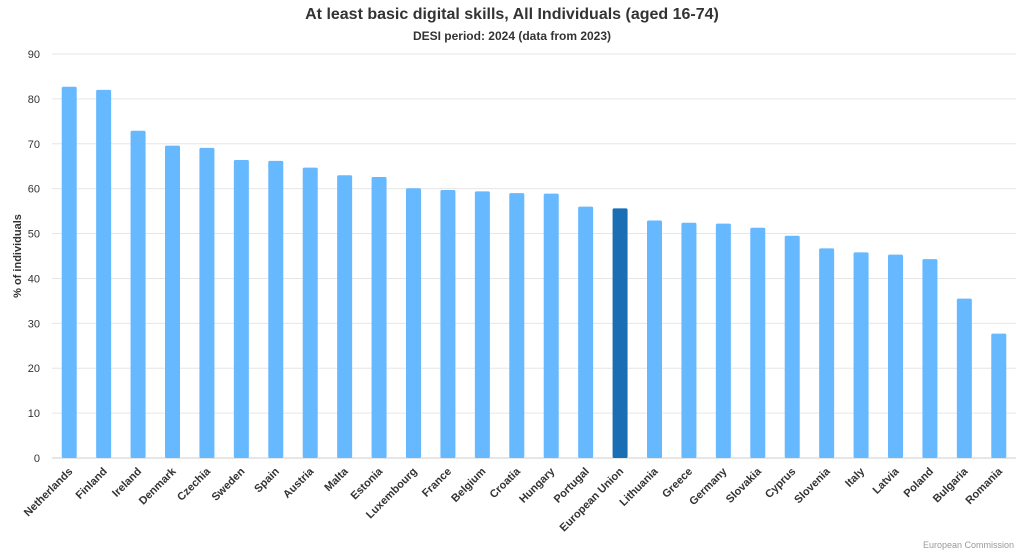  What do you see at coordinates (640, 487) in the screenshot?
I see `x-tick-label: Lithuania` at bounding box center [640, 487].